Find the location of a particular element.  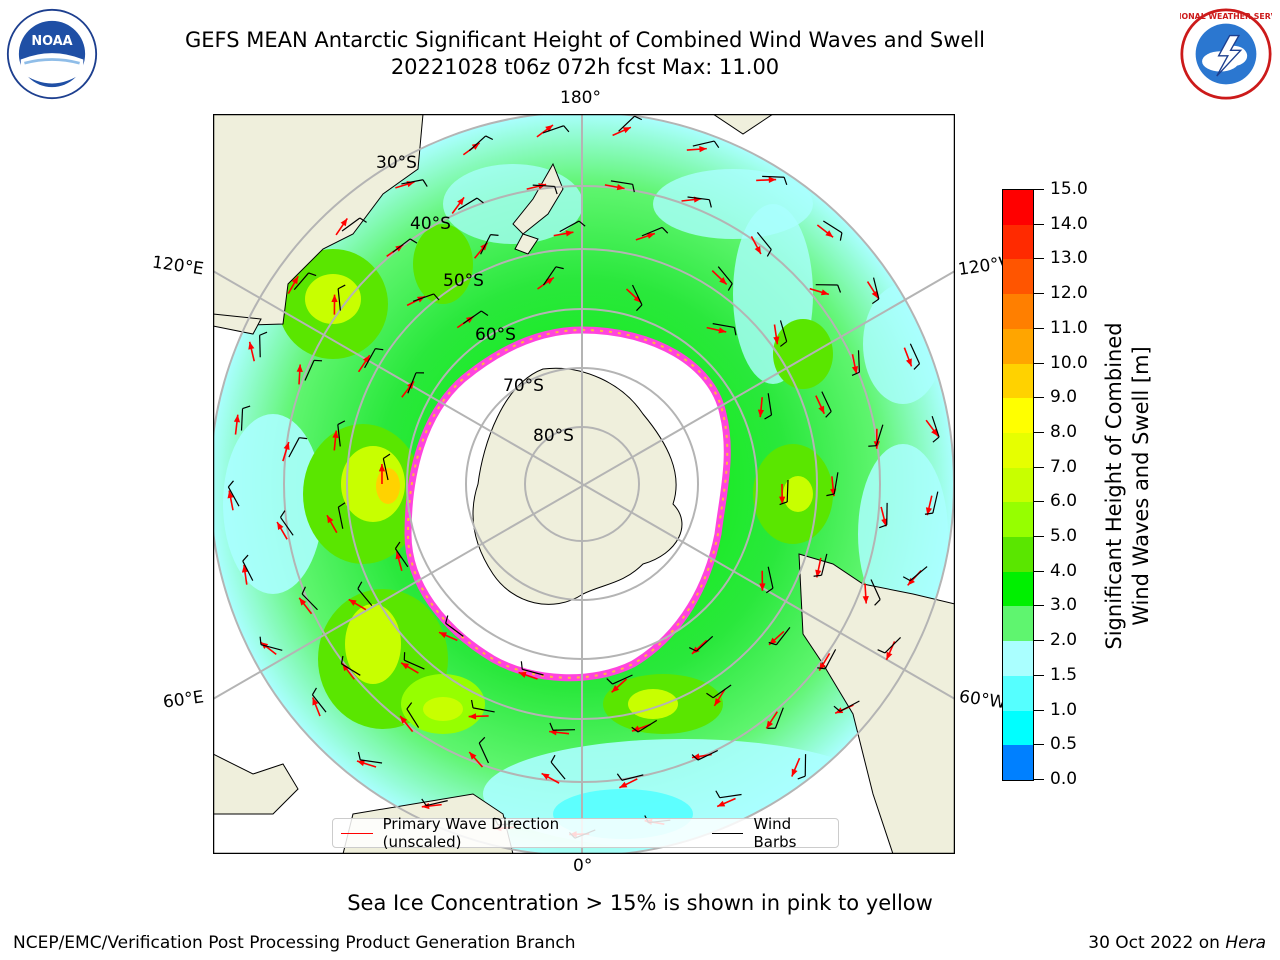

colorbar-tick-label: 3.0 is located at coordinates (1064, 605).